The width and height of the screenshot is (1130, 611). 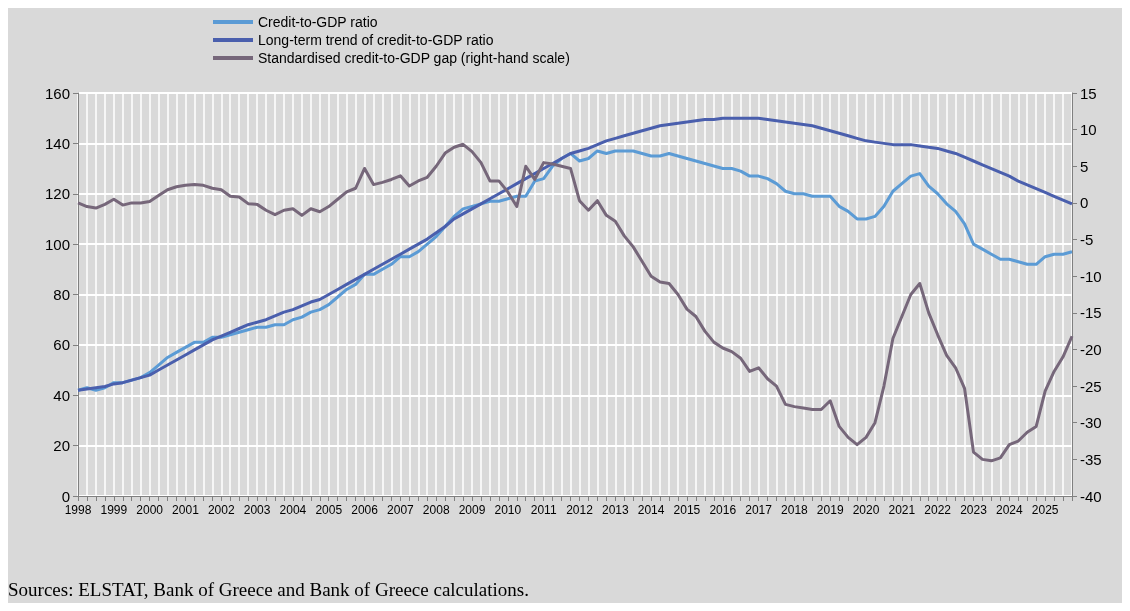 I want to click on x-tick-label: 2017, so click(x=759, y=510).